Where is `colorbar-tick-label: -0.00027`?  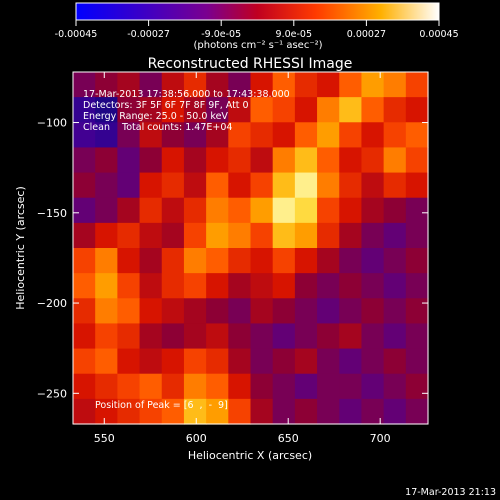 colorbar-tick-label: -0.00027 is located at coordinates (148, 34).